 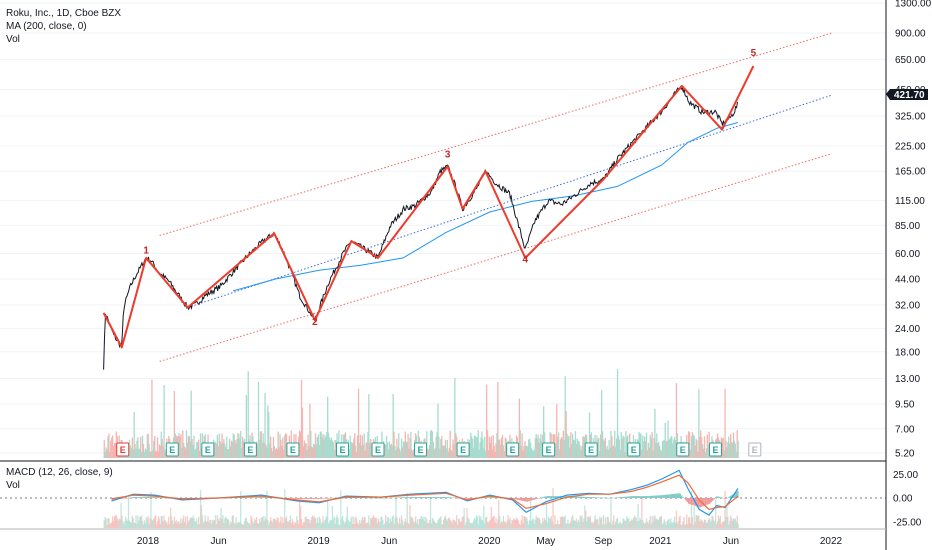 What do you see at coordinates (63, 13) in the screenshot?
I see `chart-title: Roku, Inc., 1D, Cboe BZX` at bounding box center [63, 13].